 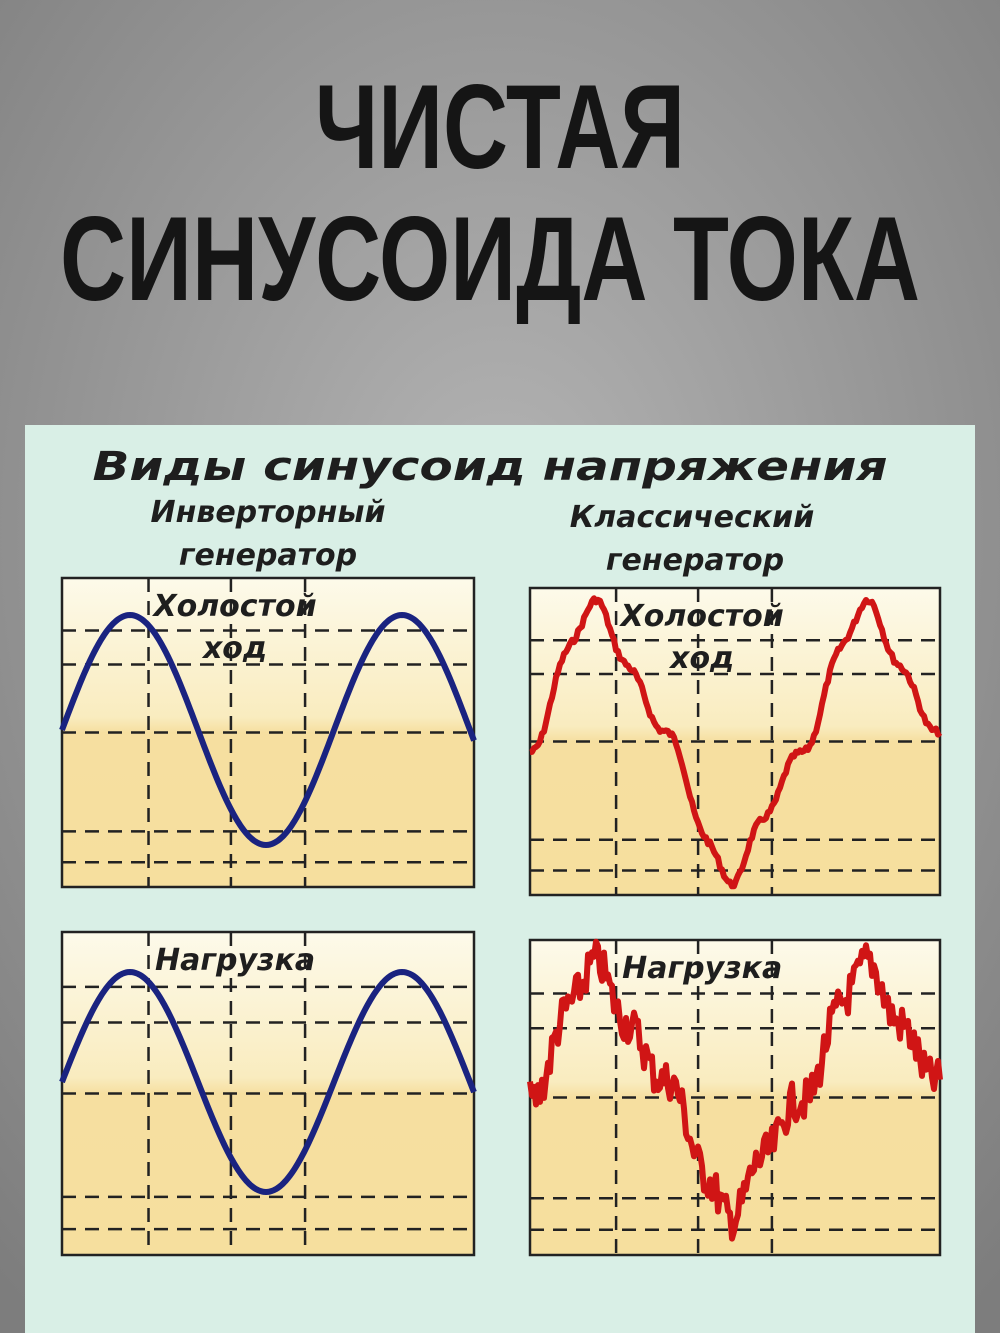 I want to click on column-label: Инверторный, so click(x=268, y=512).